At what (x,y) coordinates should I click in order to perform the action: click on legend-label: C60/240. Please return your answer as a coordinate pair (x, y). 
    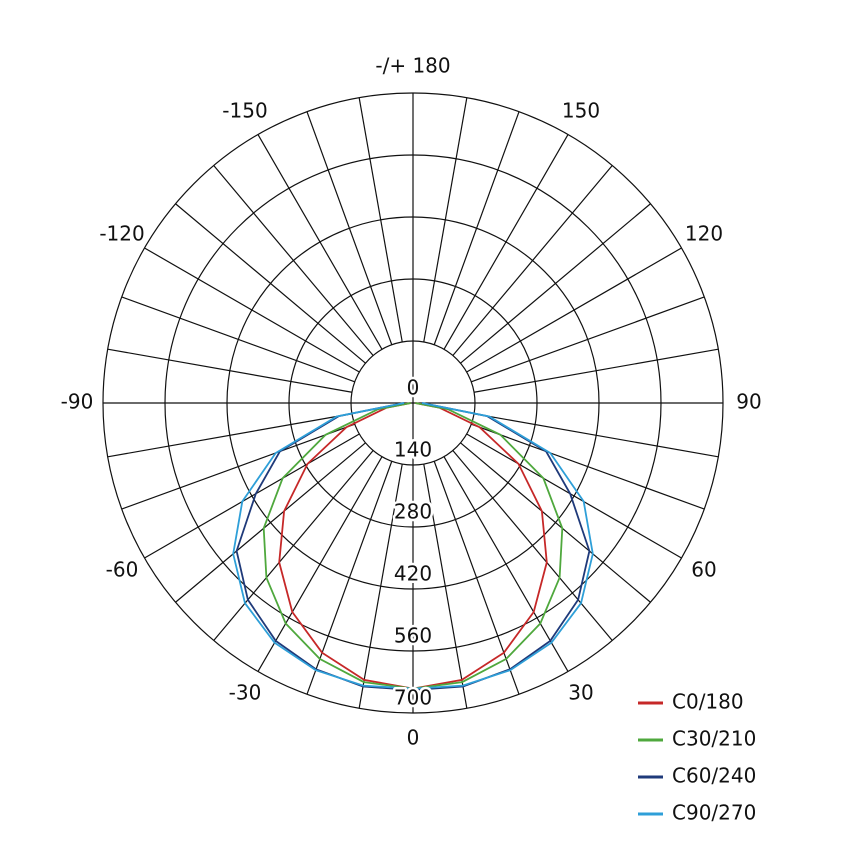
    Looking at the image, I should click on (714, 776).